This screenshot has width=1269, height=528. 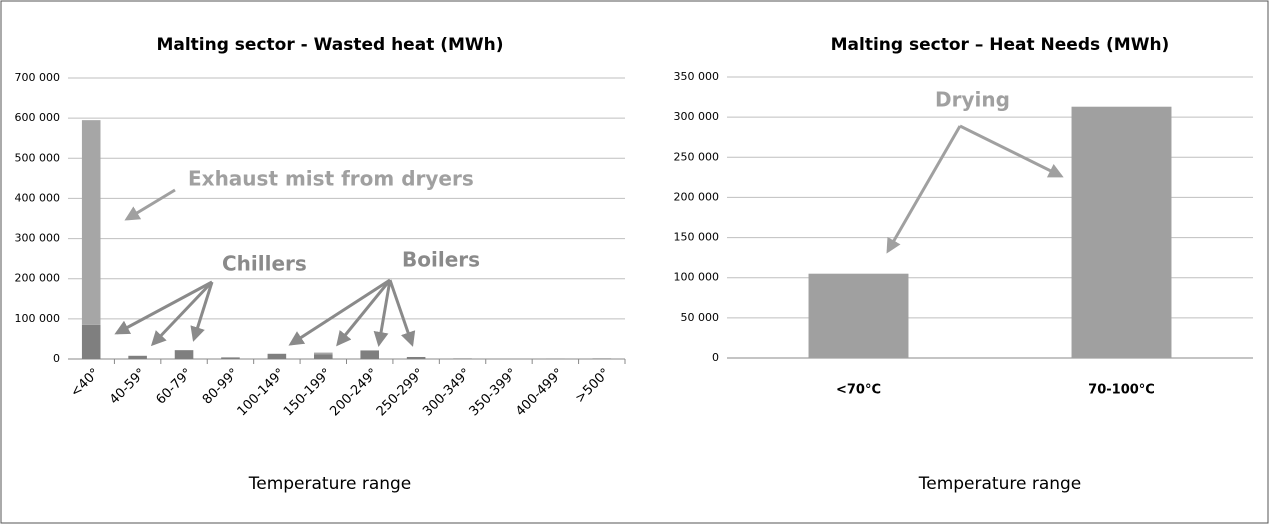 What do you see at coordinates (85, 383) in the screenshot?
I see `x-tick-label: <40°` at bounding box center [85, 383].